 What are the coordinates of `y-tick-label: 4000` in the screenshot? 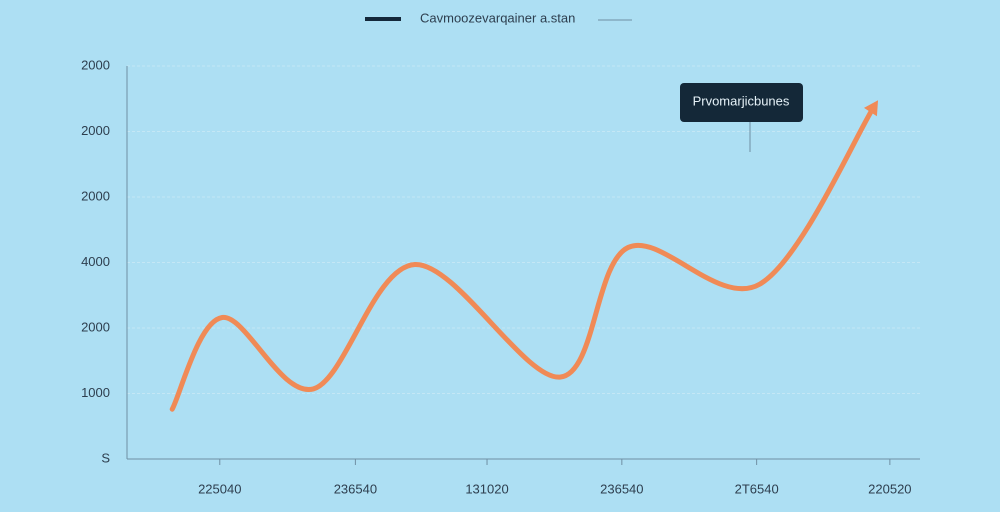 It's located at (95, 261).